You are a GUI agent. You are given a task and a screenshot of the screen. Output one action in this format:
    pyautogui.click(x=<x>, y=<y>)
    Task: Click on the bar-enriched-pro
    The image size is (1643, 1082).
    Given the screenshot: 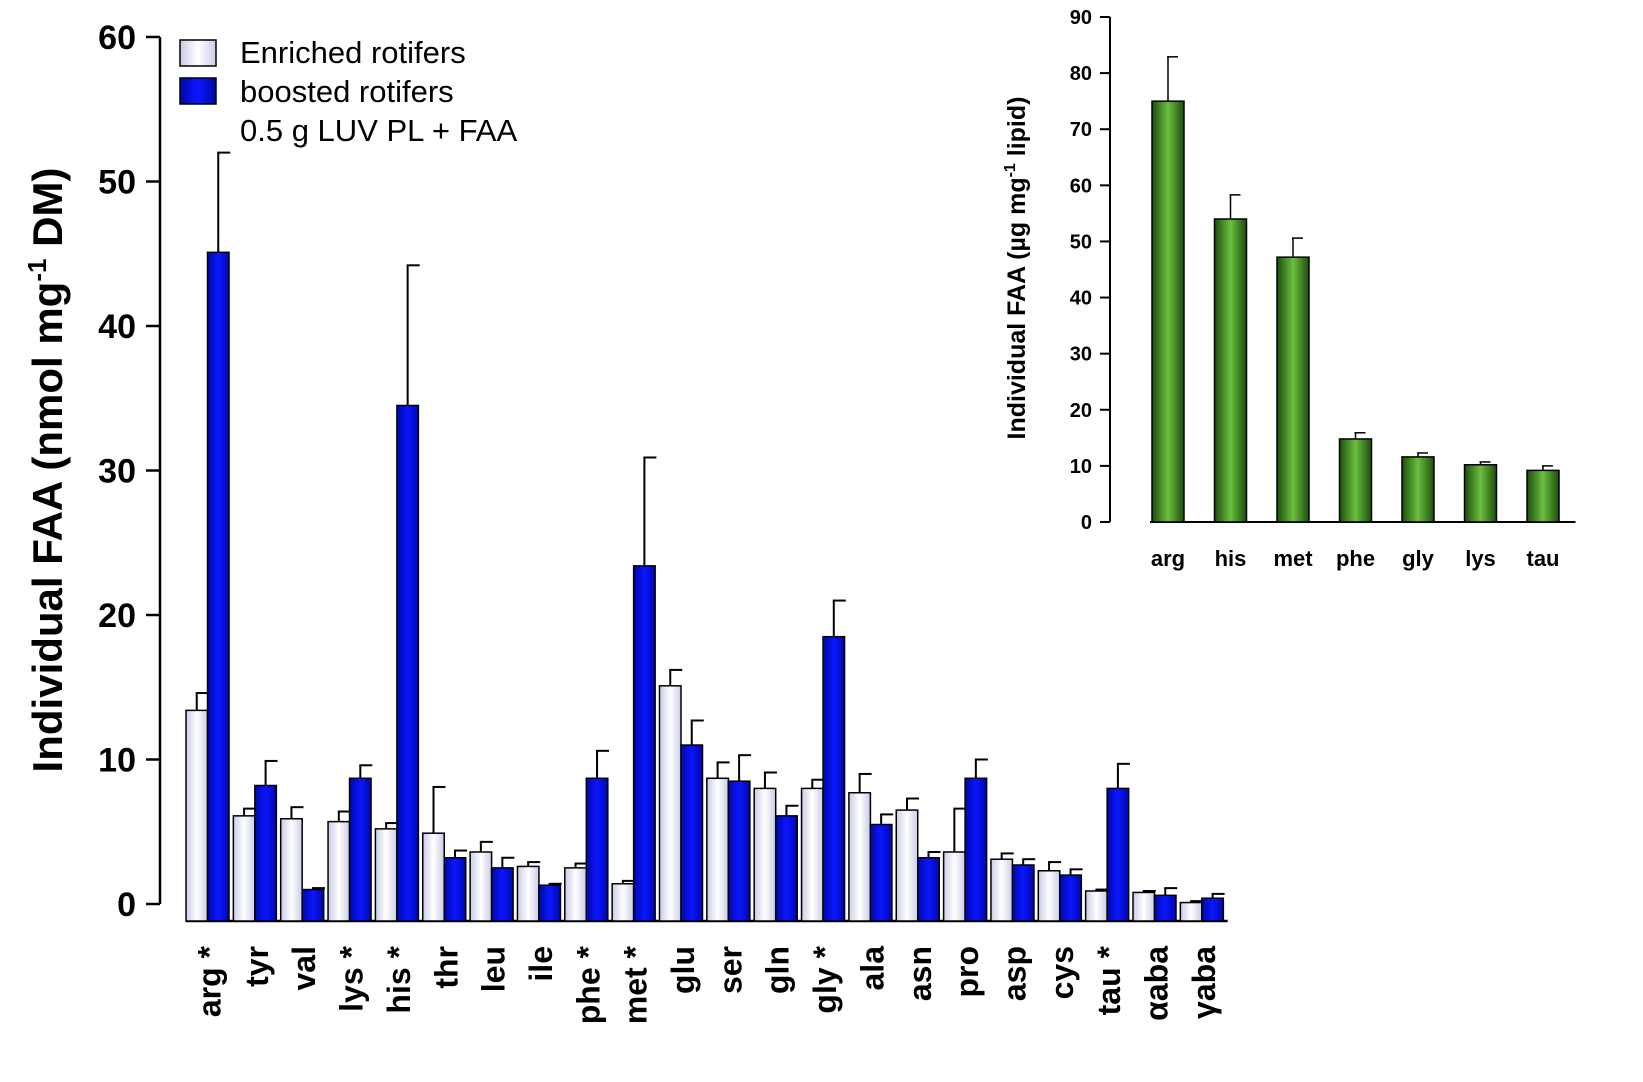 What is the action you would take?
    pyautogui.click(x=954, y=886)
    